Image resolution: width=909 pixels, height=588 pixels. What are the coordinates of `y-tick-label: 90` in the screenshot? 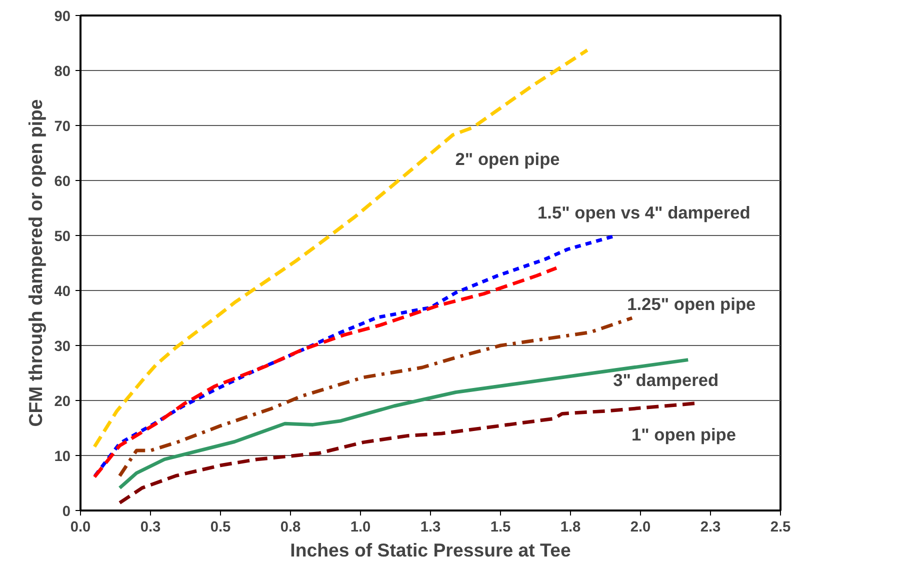 It's located at (62, 17).